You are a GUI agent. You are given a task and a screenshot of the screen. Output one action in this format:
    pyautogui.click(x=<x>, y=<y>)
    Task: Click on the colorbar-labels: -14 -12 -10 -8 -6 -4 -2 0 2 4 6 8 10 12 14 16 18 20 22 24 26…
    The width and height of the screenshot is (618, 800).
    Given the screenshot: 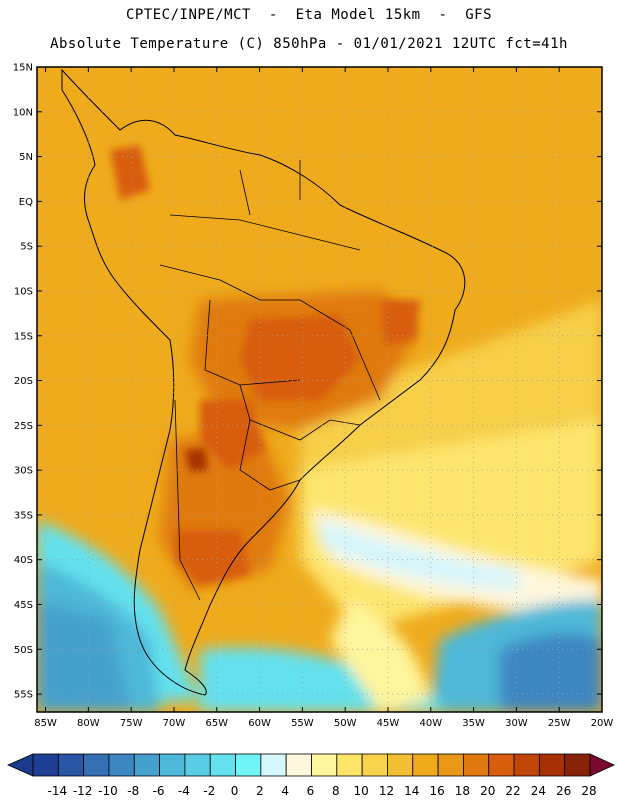 What is the action you would take?
    pyautogui.click(x=322, y=791)
    